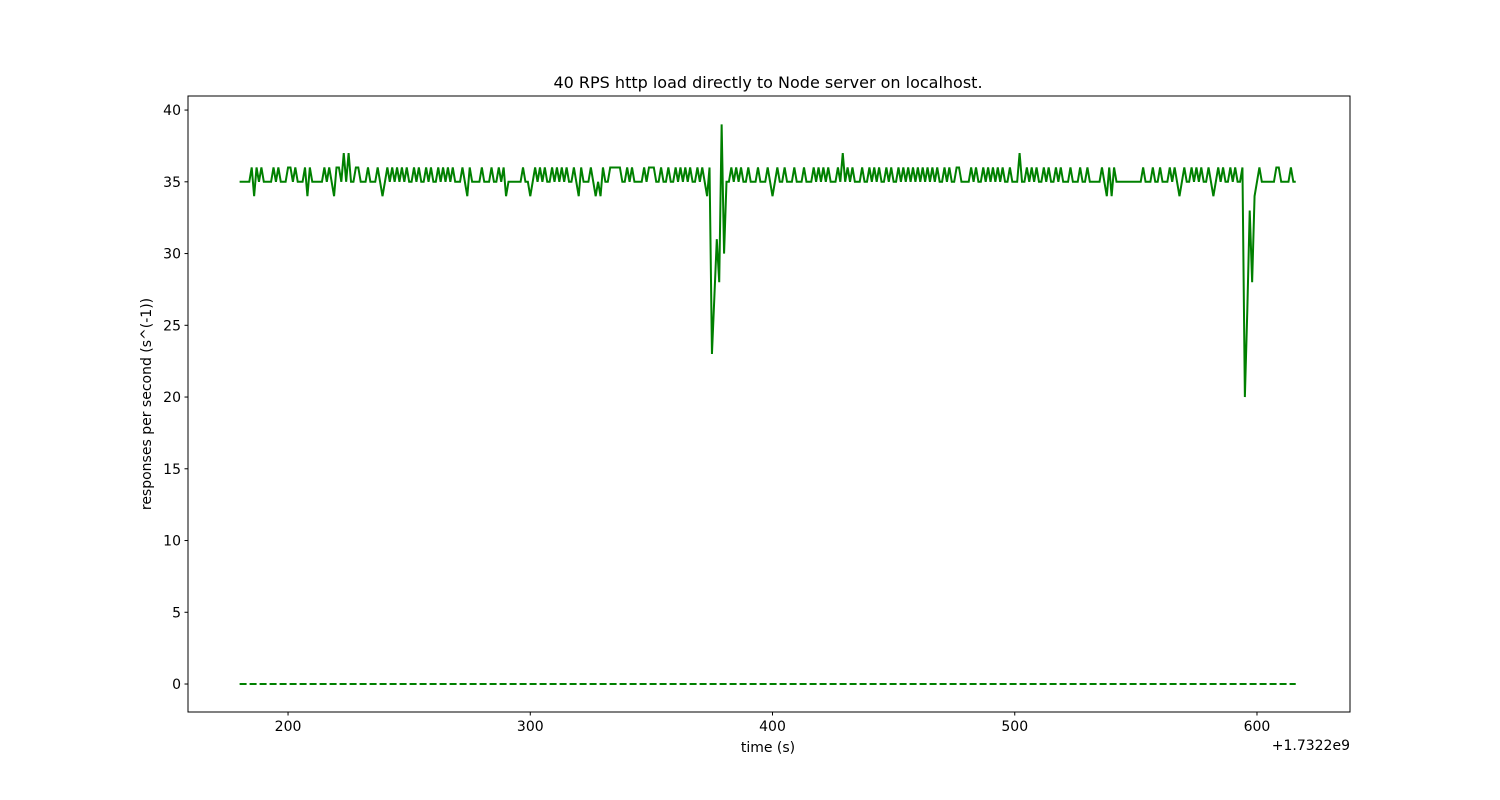 Image resolution: width=1500 pixels, height=800 pixels. Describe the element at coordinates (530, 727) in the screenshot. I see `x-tick-label: 300` at that location.